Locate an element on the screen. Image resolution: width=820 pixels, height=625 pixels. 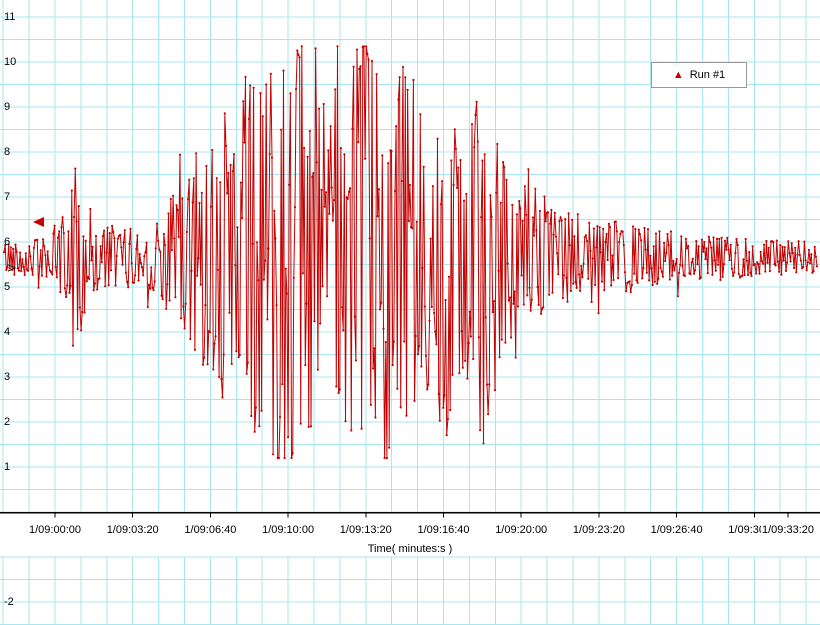
y-tick-label: -2 is located at coordinates (9, 602).